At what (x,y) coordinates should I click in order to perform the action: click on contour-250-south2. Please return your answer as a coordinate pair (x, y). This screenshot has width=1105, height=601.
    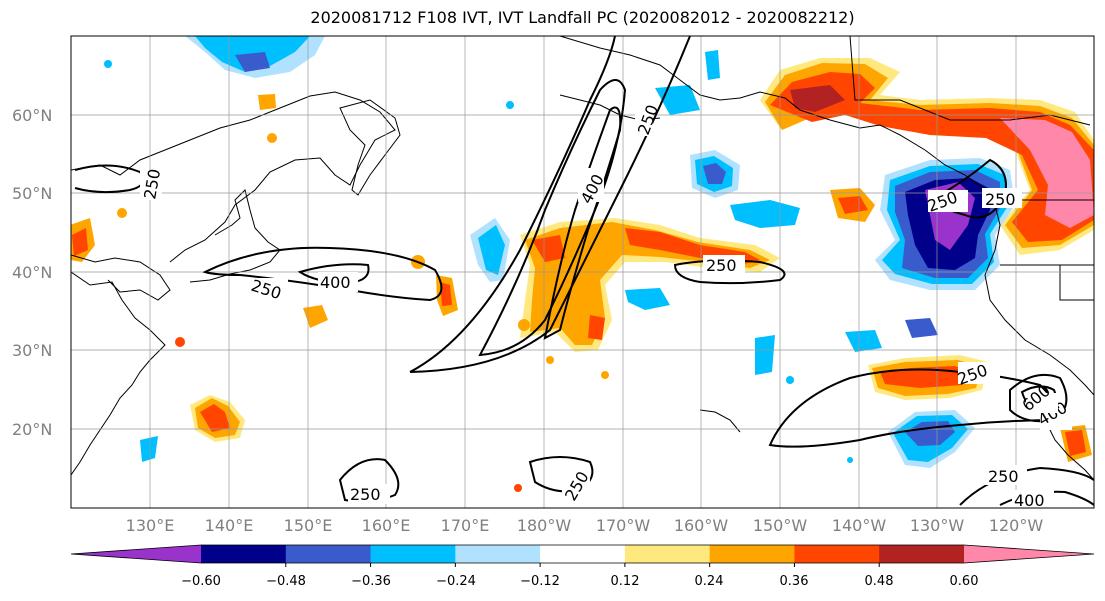
    Looking at the image, I should click on (561, 474).